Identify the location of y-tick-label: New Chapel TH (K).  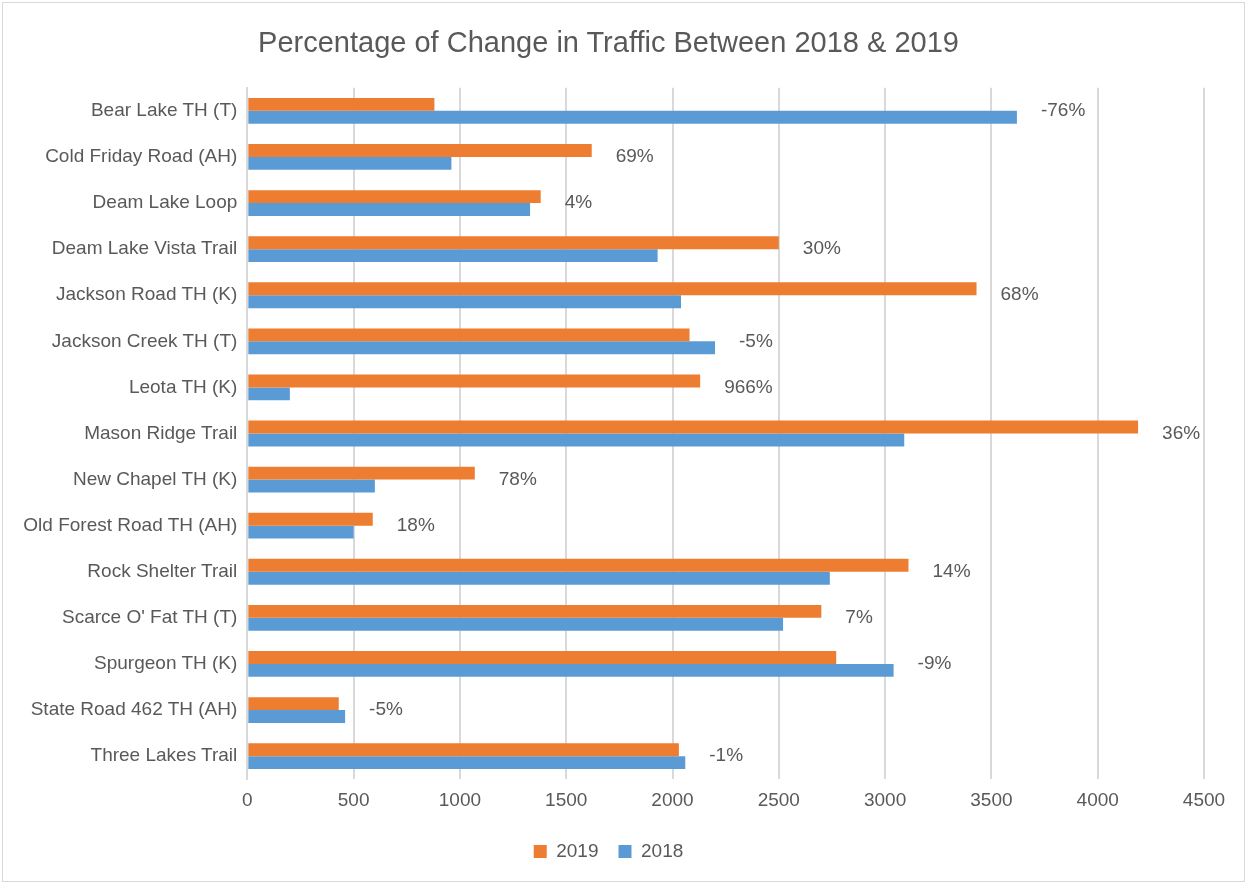
(155, 478).